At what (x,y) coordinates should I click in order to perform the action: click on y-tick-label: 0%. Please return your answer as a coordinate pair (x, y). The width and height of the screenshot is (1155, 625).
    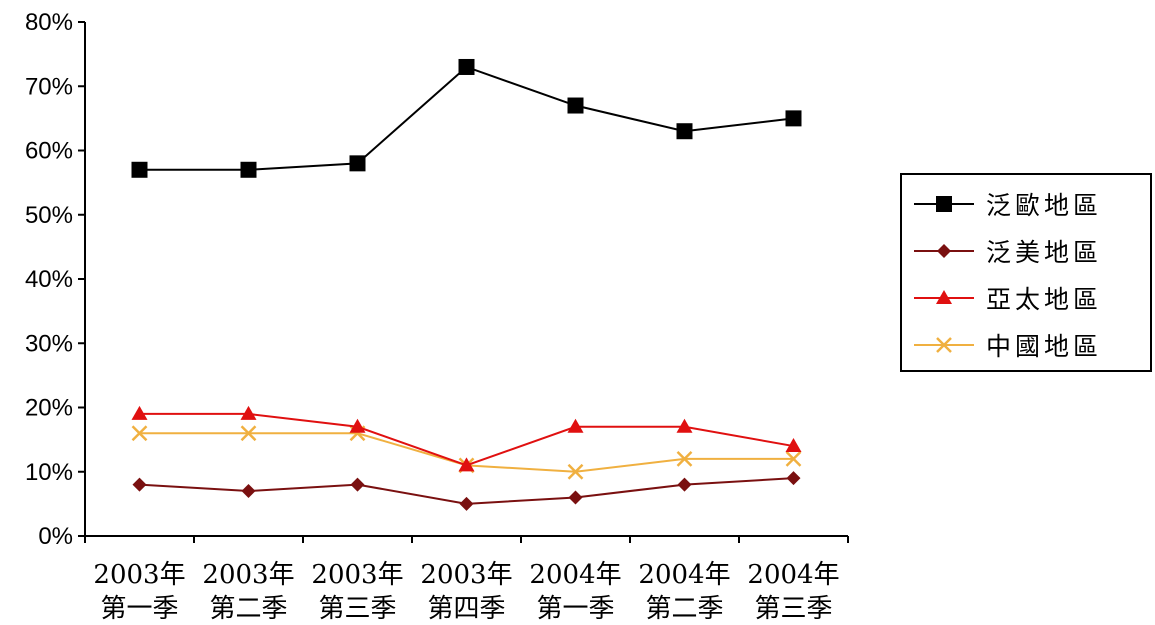
    Looking at the image, I should click on (55, 536).